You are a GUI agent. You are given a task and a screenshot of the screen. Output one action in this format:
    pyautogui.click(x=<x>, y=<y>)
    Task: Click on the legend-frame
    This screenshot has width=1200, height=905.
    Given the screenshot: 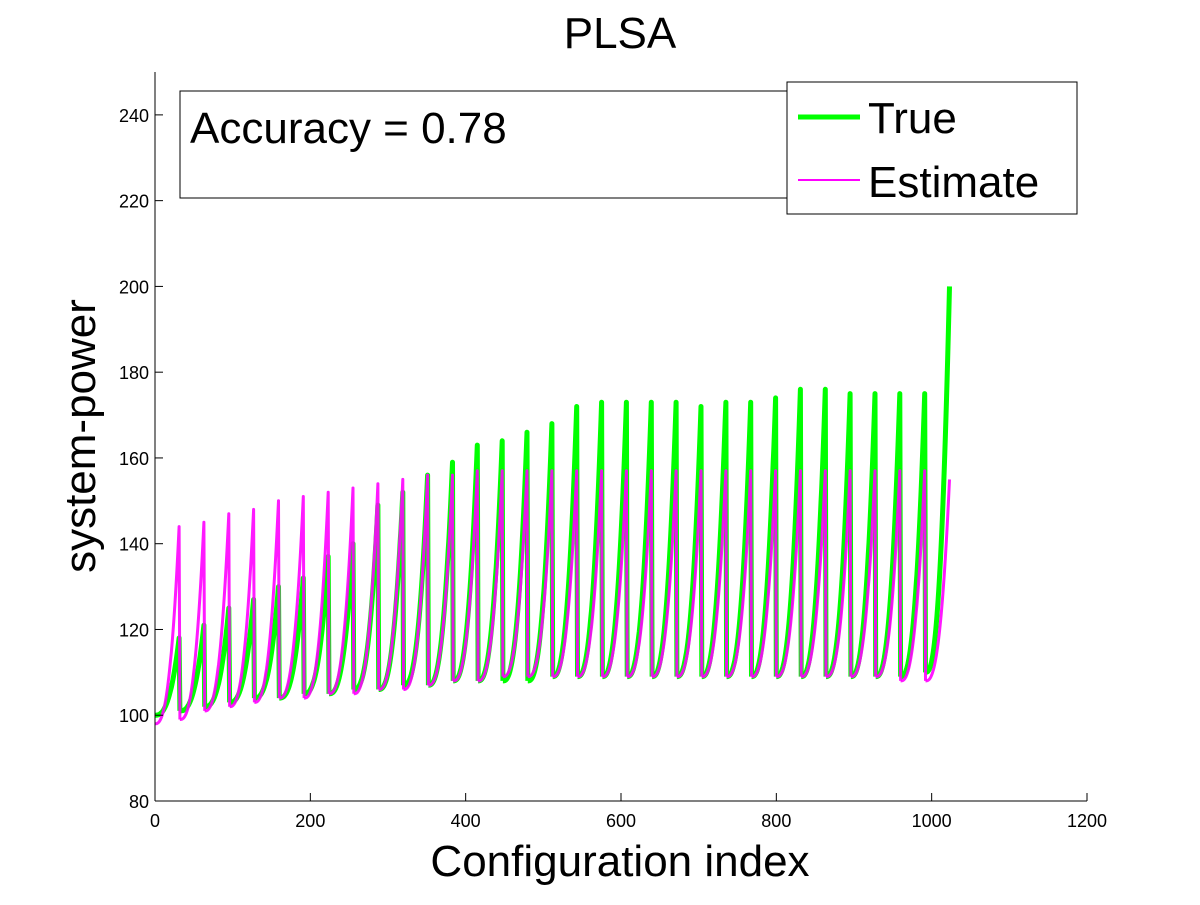 What is the action you would take?
    pyautogui.click(x=932, y=148)
    